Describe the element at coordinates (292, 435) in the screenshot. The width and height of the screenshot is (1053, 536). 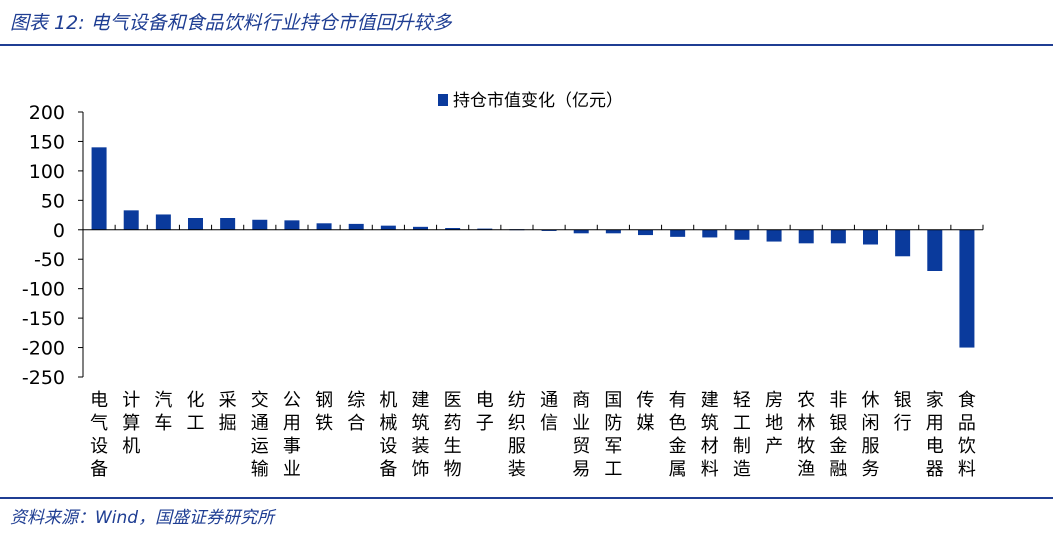
I see `x-category-label: 公用事业` at that location.